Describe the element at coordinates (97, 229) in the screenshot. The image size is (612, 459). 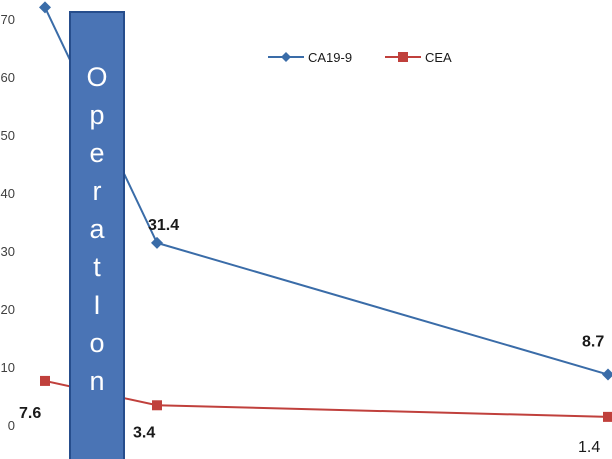
I see `operation-letter: a` at that location.